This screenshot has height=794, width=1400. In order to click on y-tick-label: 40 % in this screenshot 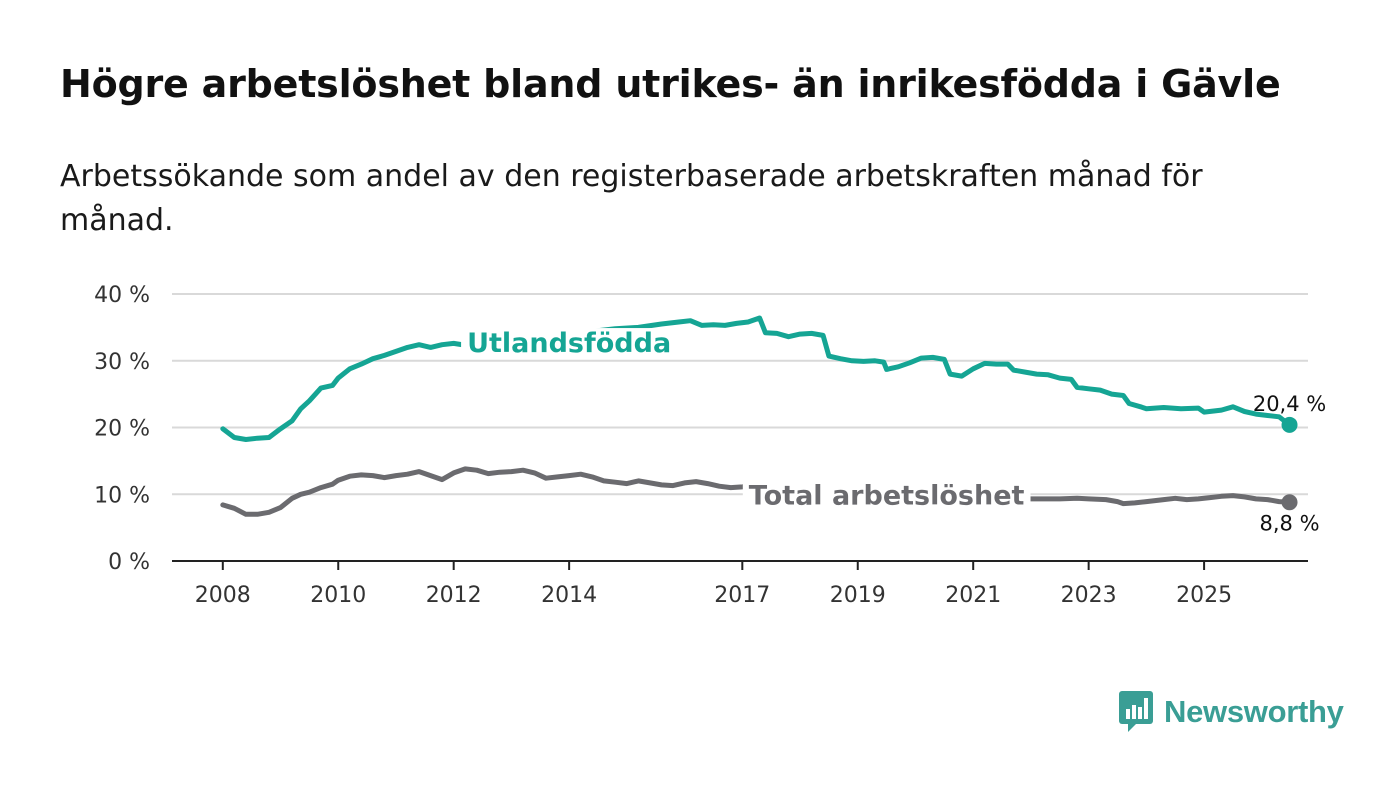, I will do `click(122, 295)`.